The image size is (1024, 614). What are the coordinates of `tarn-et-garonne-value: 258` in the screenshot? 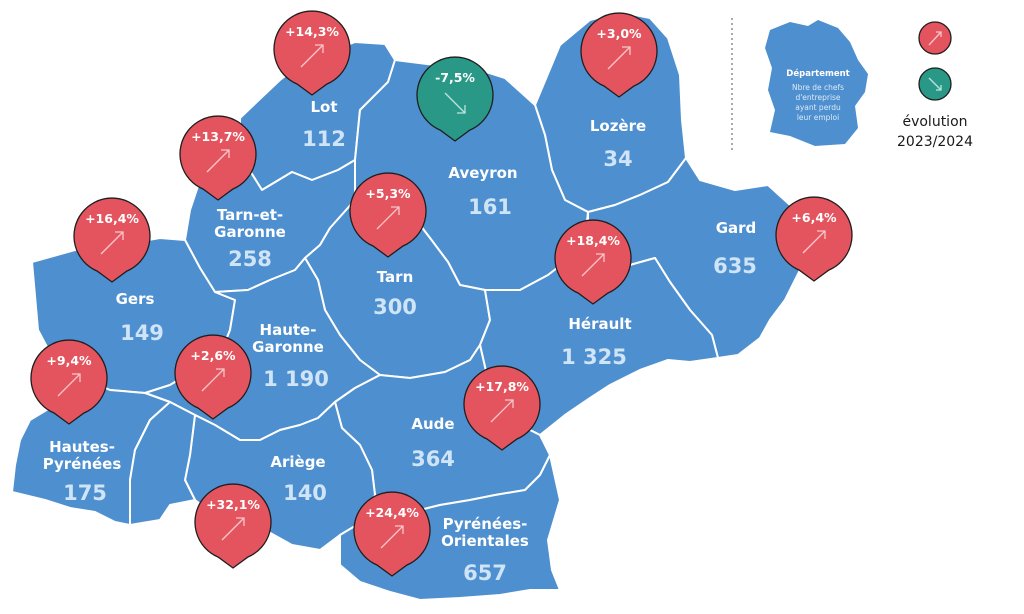 It's located at (250, 259).